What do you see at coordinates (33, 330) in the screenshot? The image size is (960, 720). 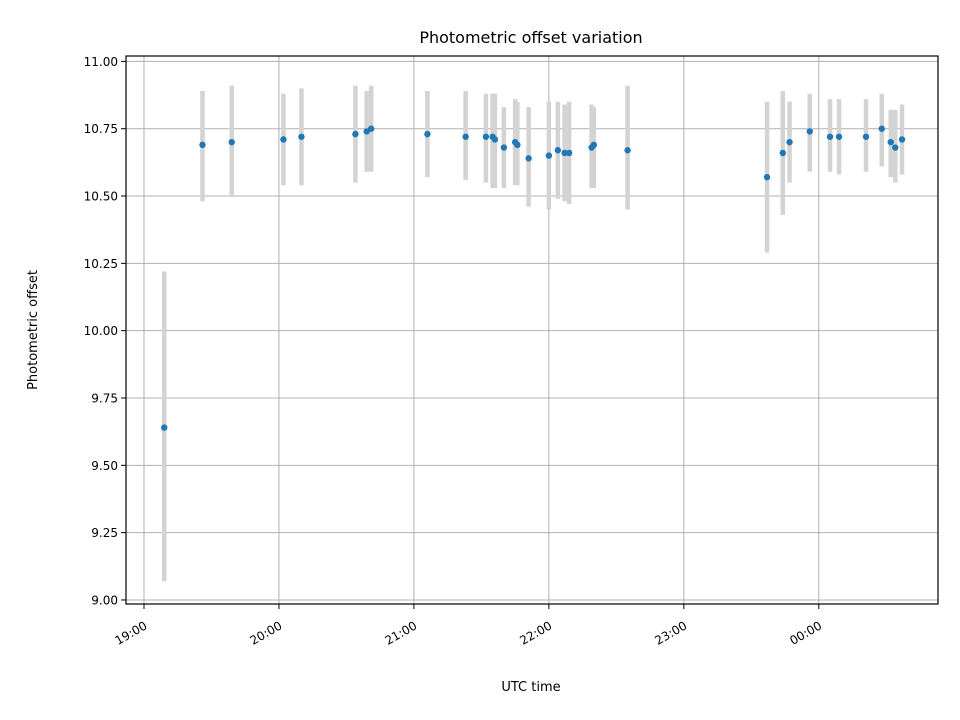 I see `y-axis-label: Photometric offset` at bounding box center [33, 330].